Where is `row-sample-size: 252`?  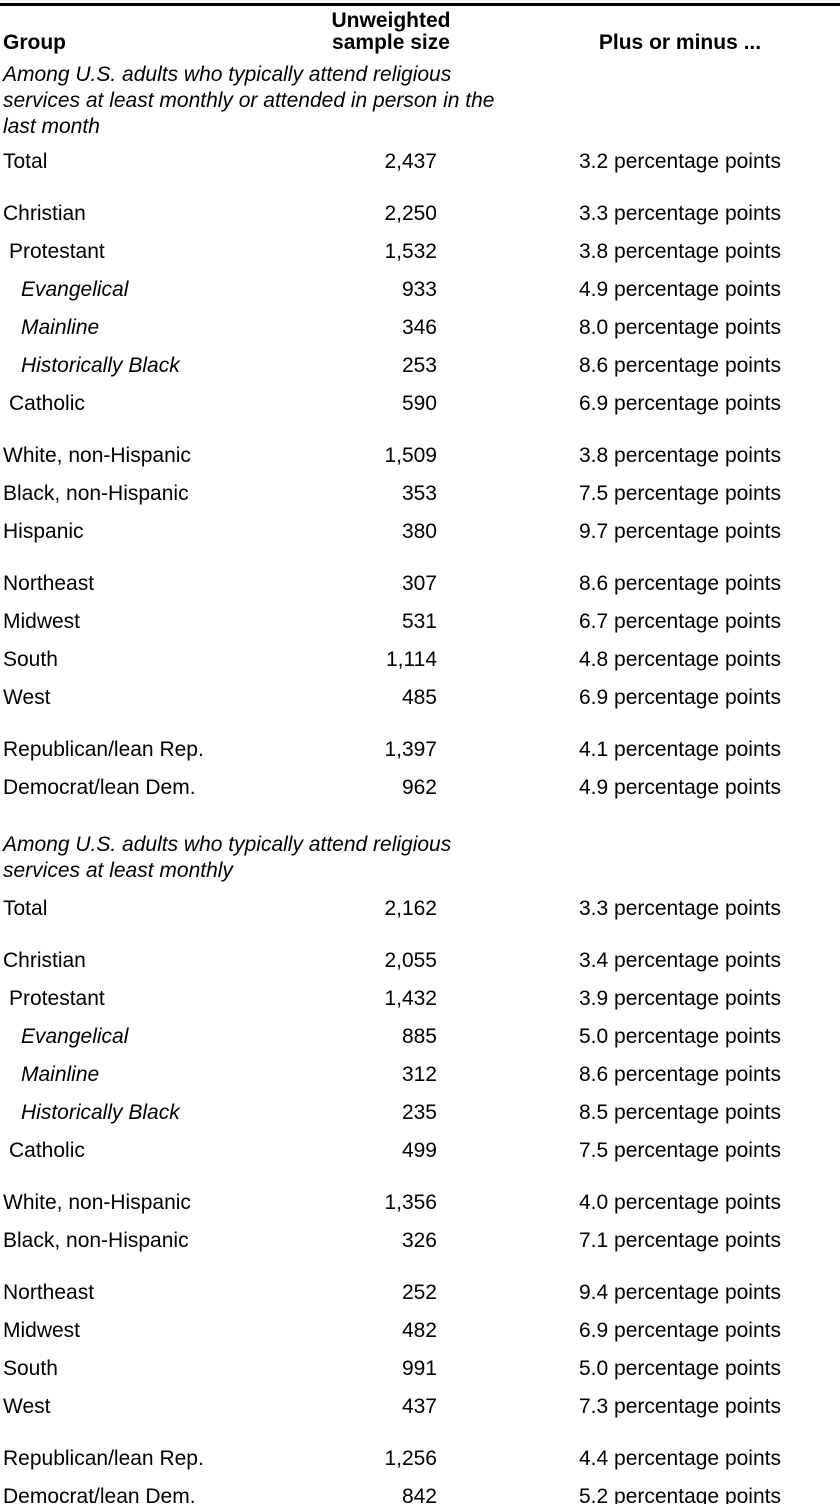
row-sample-size: 252 is located at coordinates (419, 1292).